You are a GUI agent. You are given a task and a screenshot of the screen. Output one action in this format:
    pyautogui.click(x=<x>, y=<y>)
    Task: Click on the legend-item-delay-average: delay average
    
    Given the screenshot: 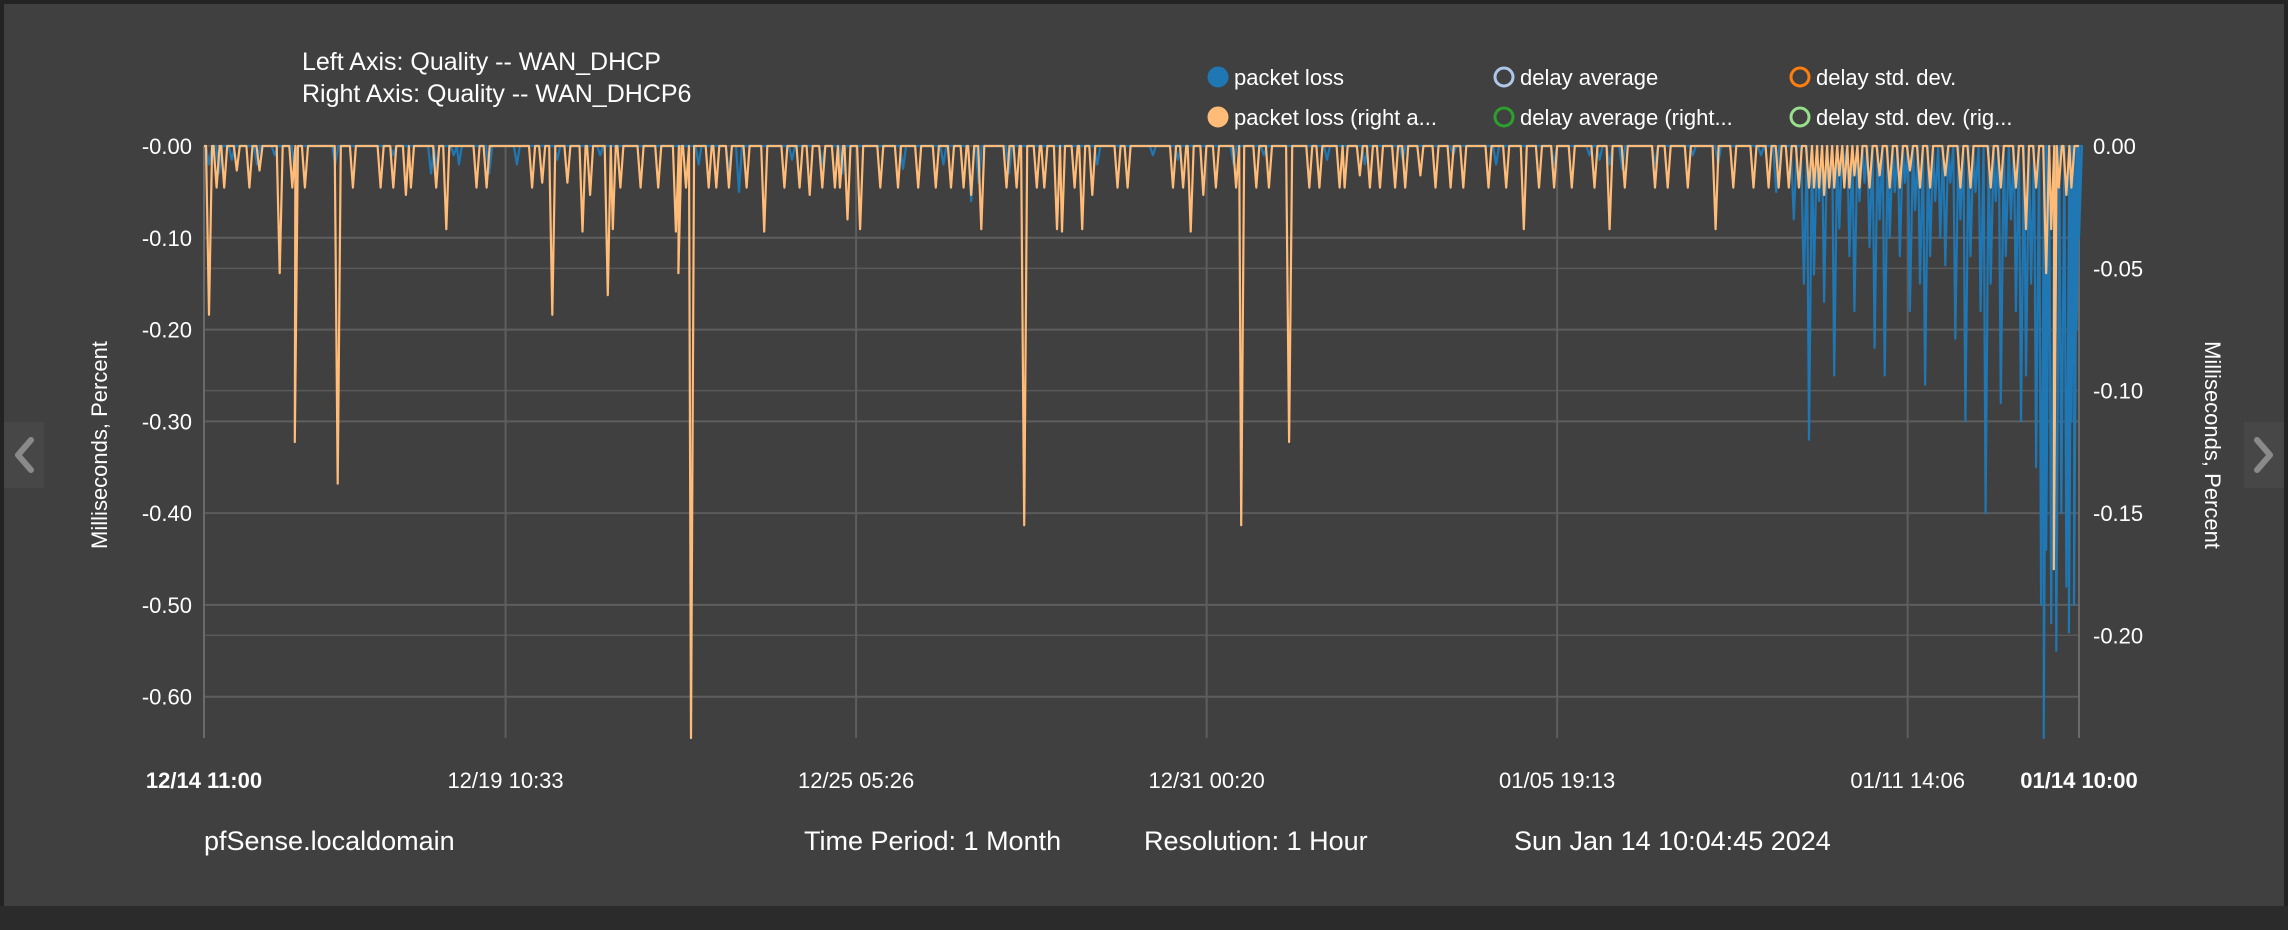 What is the action you would take?
    pyautogui.click(x=1575, y=77)
    